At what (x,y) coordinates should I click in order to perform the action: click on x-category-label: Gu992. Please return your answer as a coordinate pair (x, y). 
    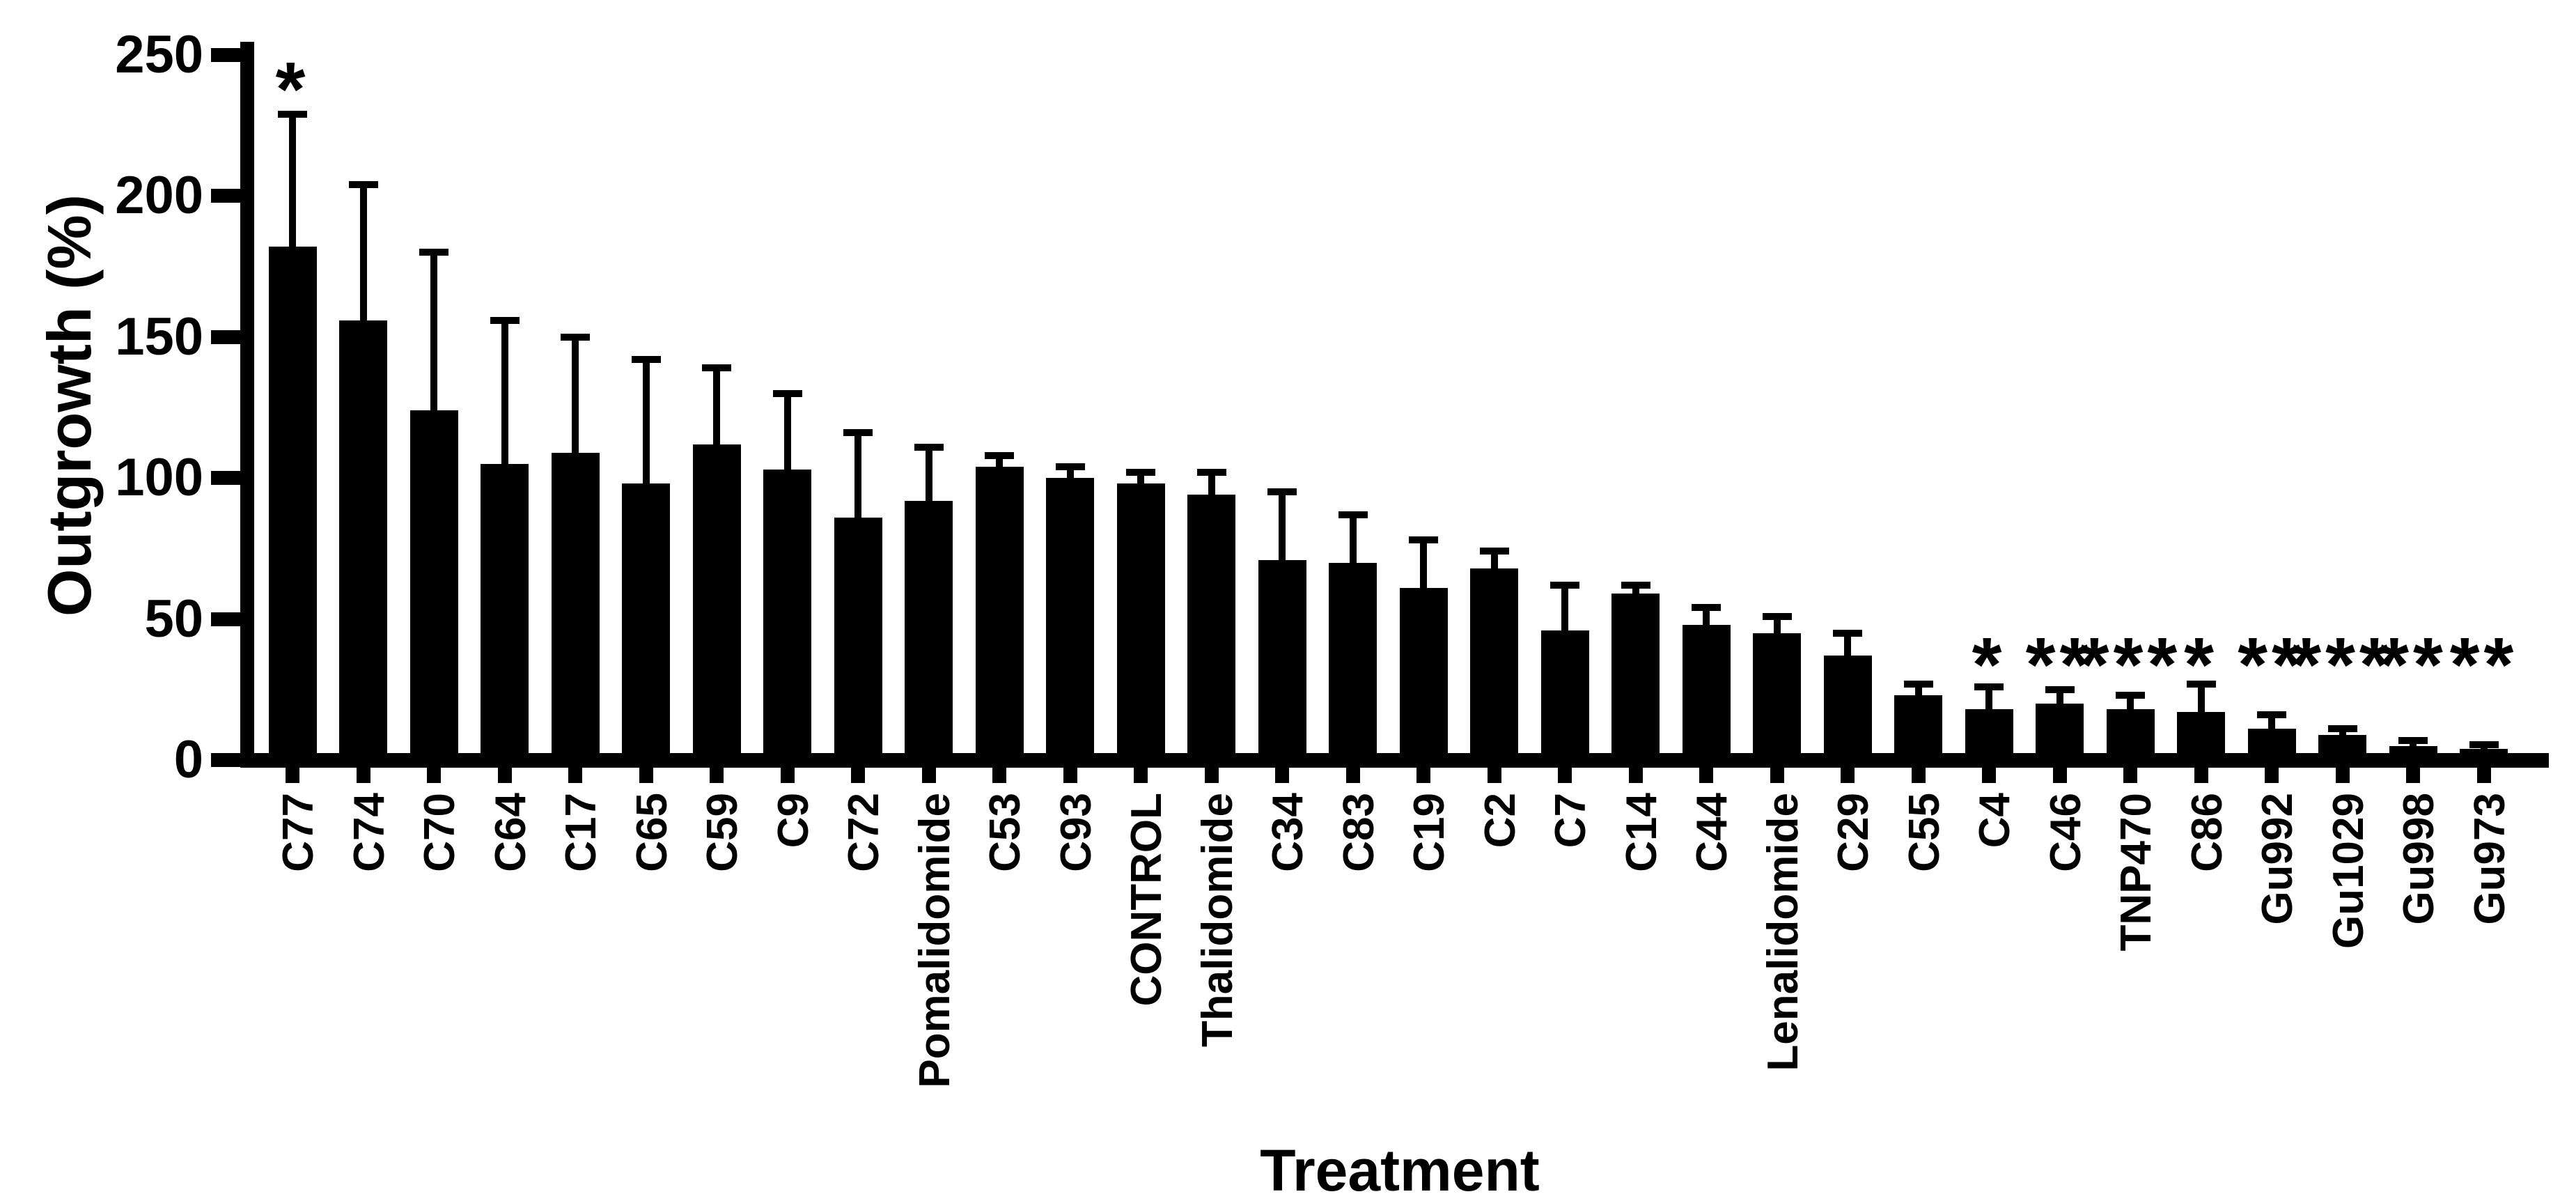
    Looking at the image, I should click on (2278, 859).